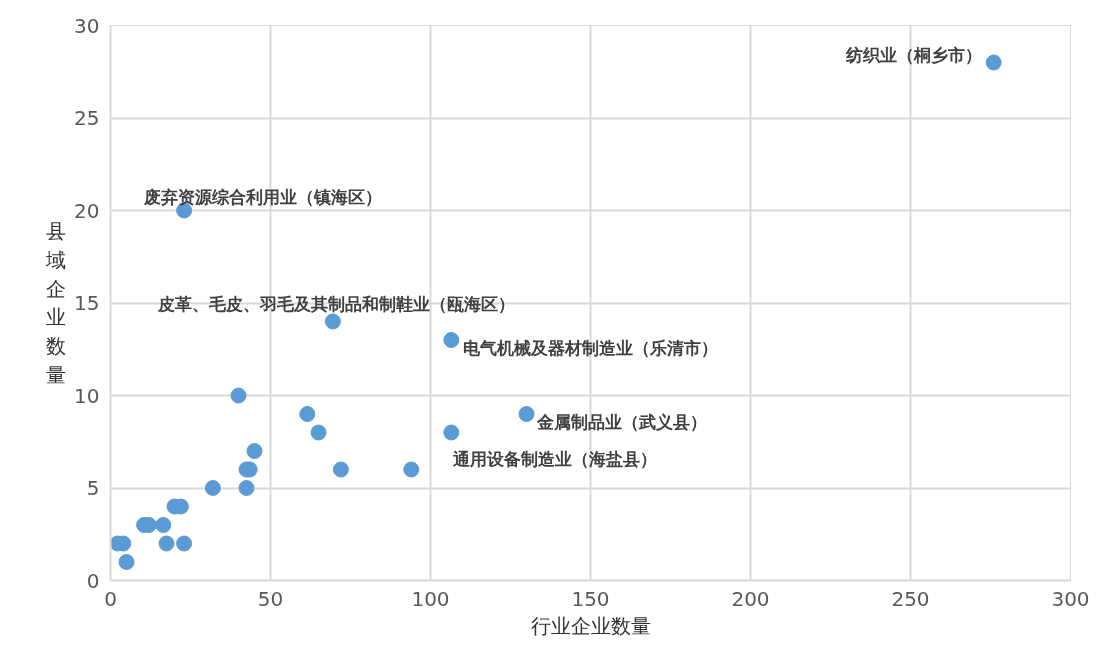 The height and width of the screenshot is (652, 1103). I want to click on y-tick-label: 20, so click(87, 210).